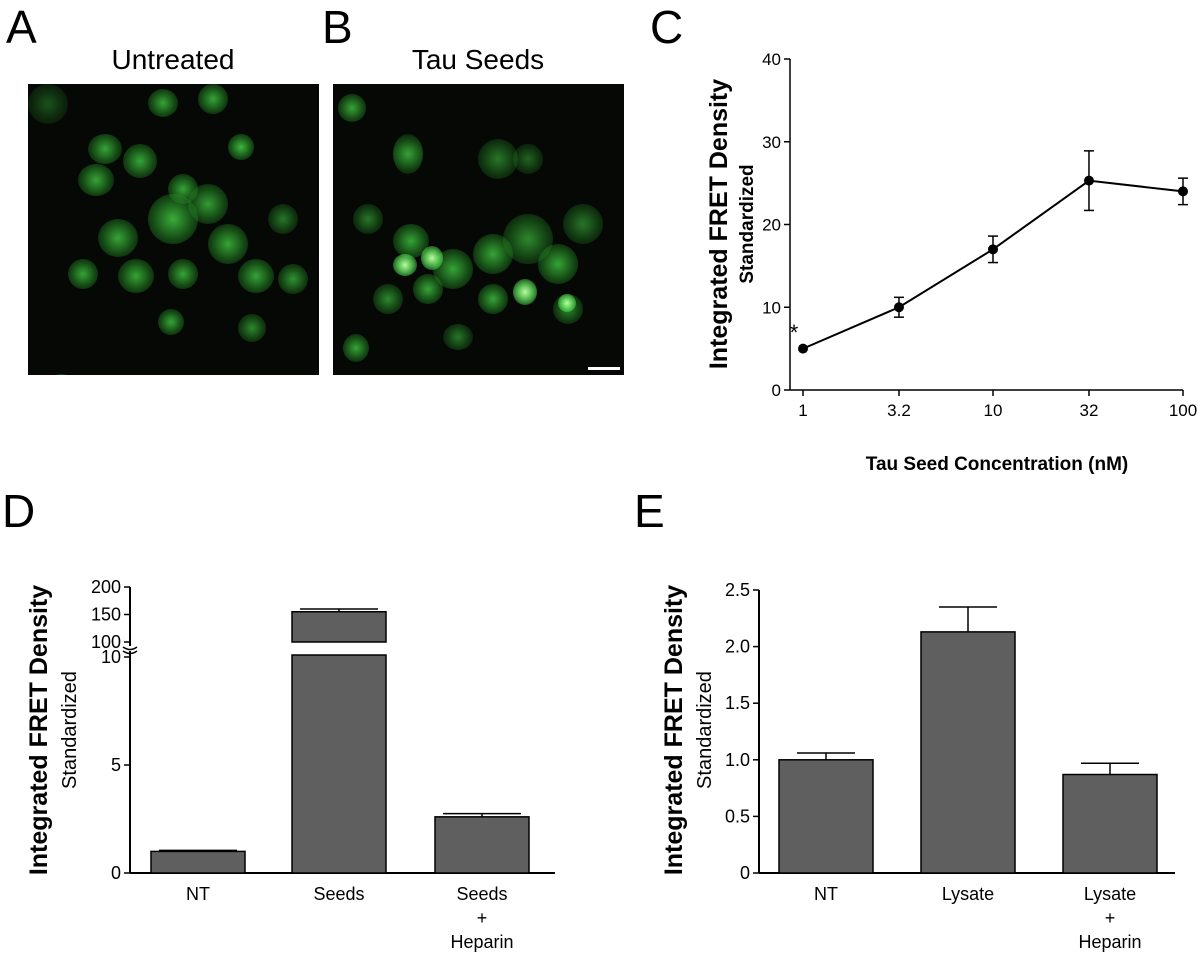  What do you see at coordinates (478, 59) in the screenshot?
I see `image-title-tau-seeds: Tau Seeds` at bounding box center [478, 59].